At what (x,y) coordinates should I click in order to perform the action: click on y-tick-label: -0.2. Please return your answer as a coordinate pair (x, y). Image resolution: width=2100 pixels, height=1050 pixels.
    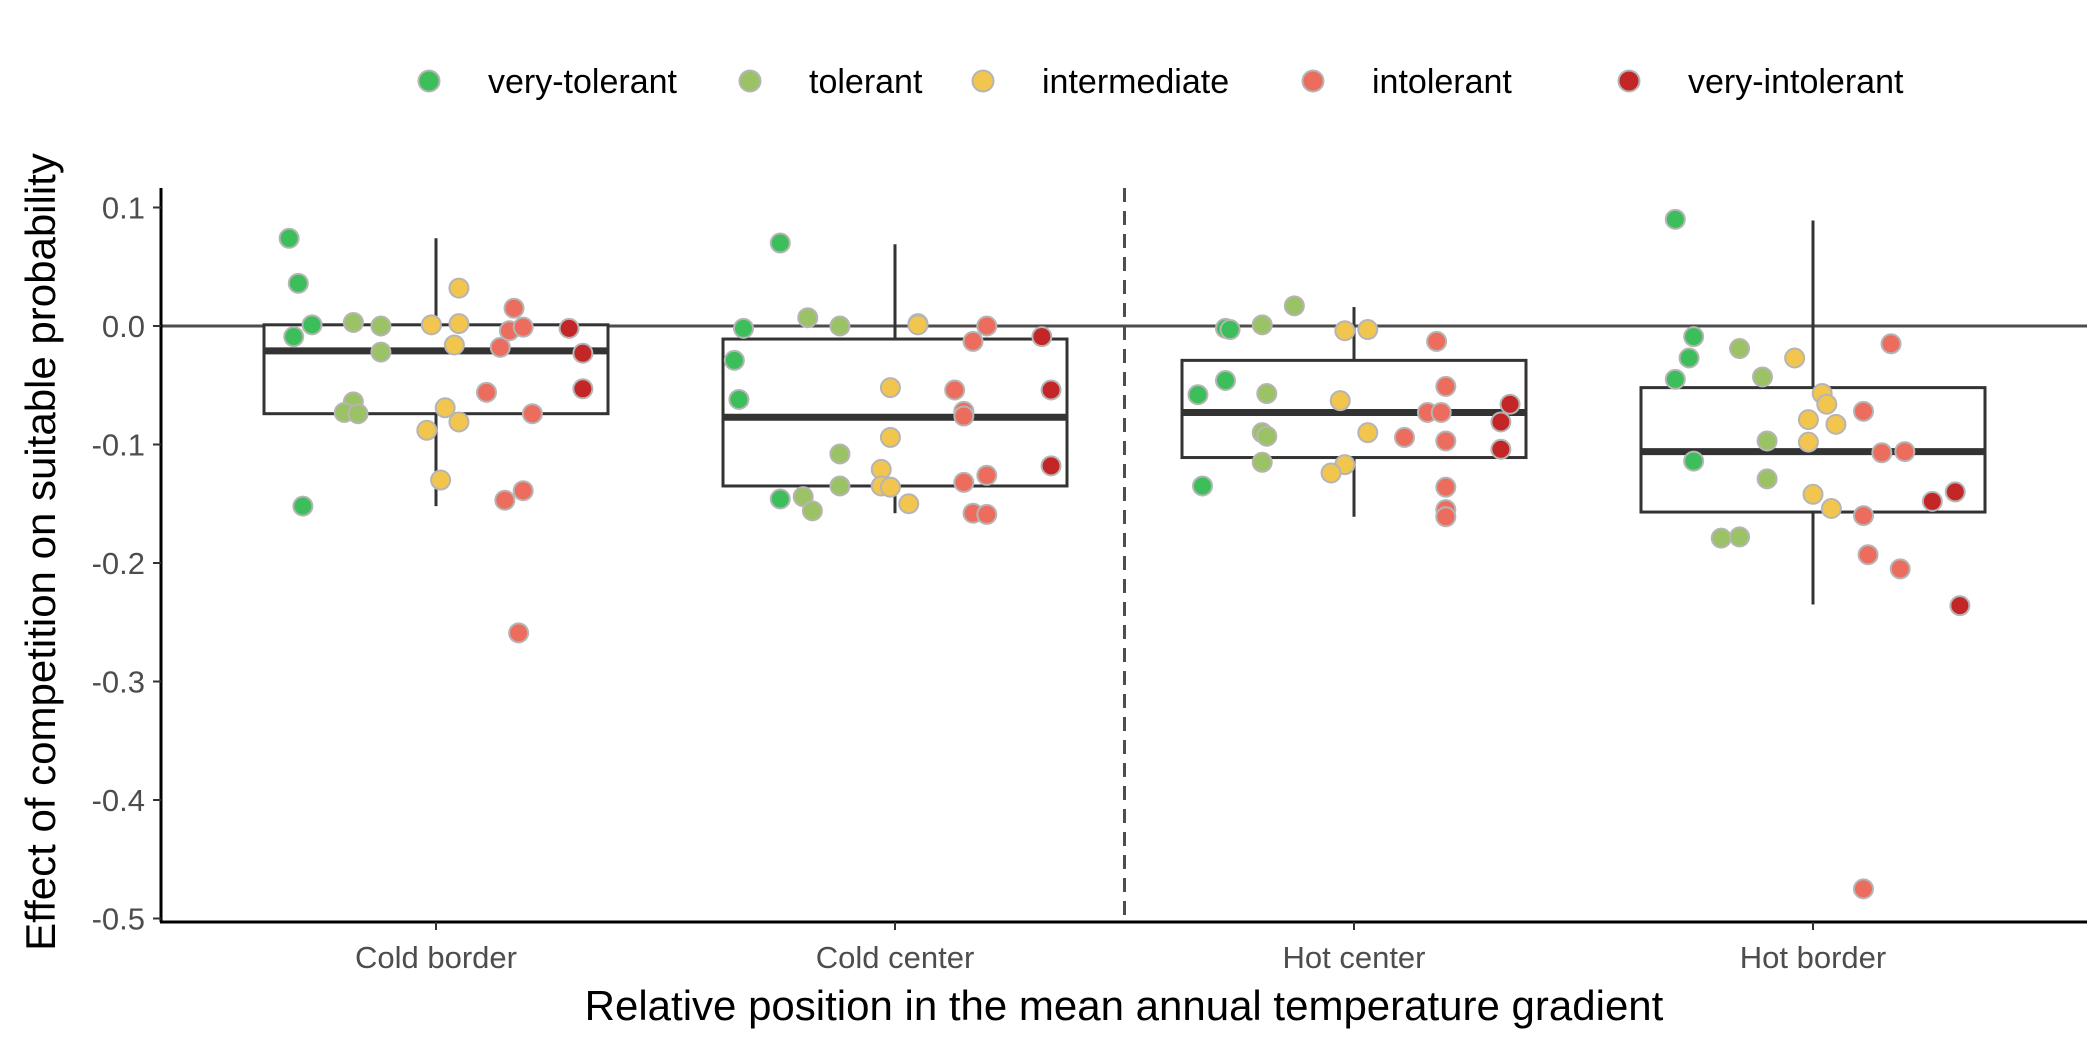
    Looking at the image, I should click on (118, 563).